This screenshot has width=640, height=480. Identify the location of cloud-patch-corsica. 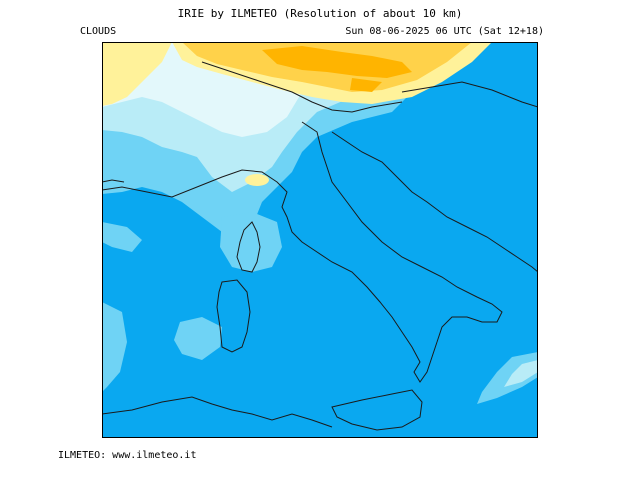
(251, 242).